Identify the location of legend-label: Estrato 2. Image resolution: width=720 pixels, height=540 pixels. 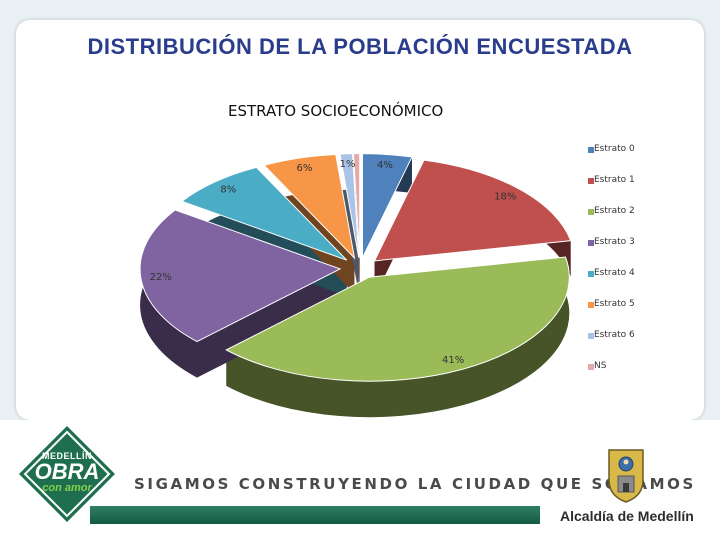
(614, 211).